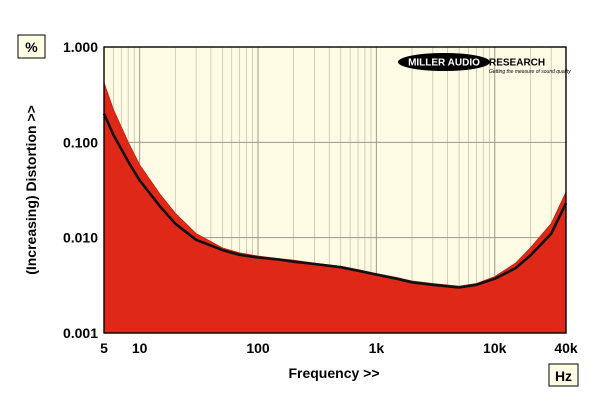  What do you see at coordinates (80, 47) in the screenshot?
I see `y-tick-label: 1.000` at bounding box center [80, 47].